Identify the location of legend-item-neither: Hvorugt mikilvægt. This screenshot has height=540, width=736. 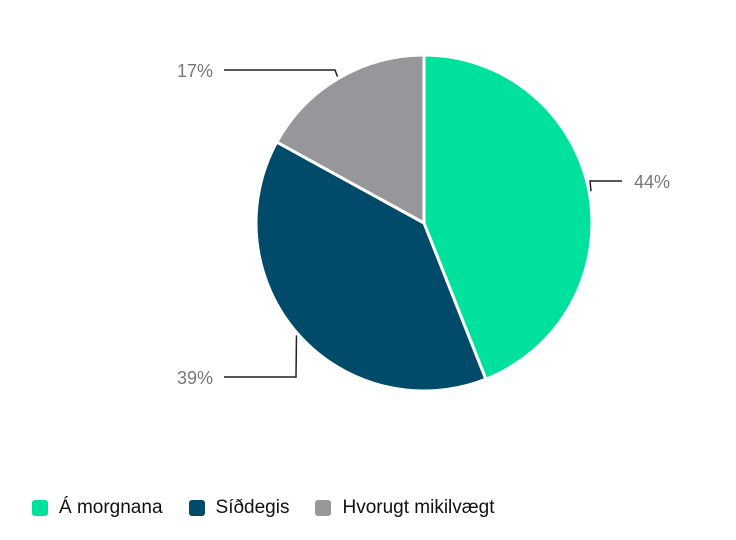
(405, 508).